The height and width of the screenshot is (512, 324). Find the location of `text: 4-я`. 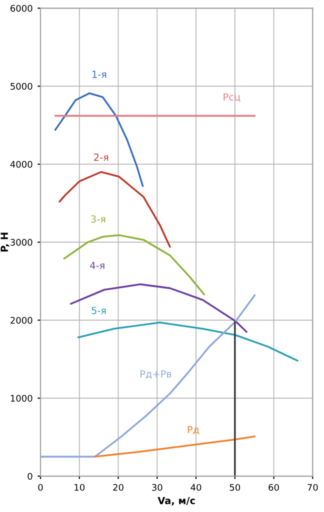

text: 4-я is located at coordinates (97, 265).